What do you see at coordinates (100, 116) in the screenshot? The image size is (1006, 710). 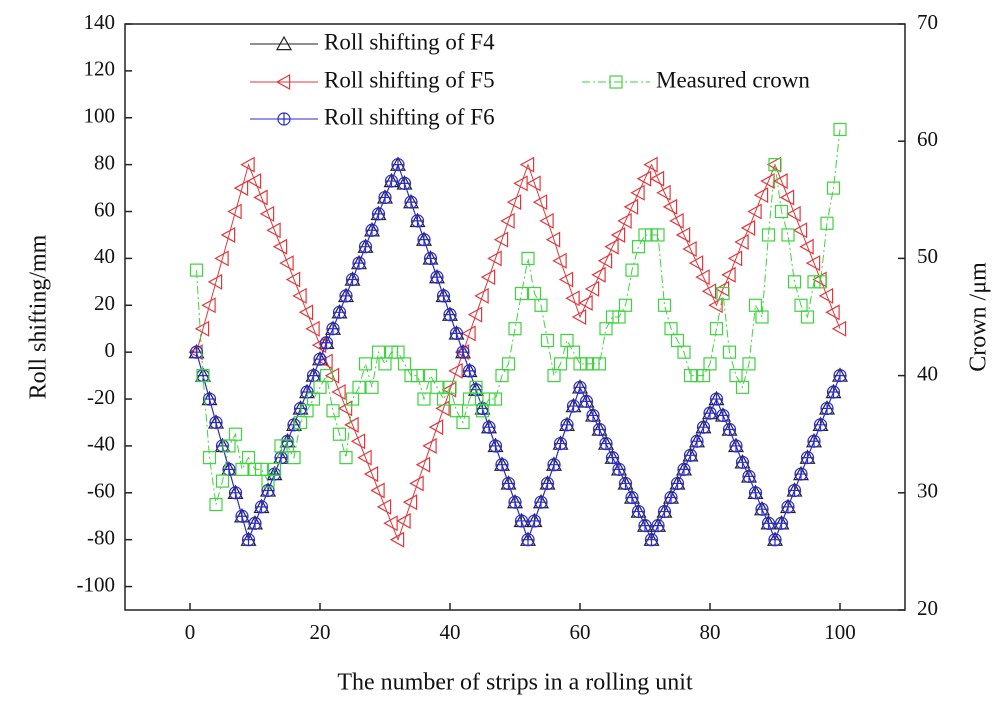 I see `y-tick-label: 100` at bounding box center [100, 116].